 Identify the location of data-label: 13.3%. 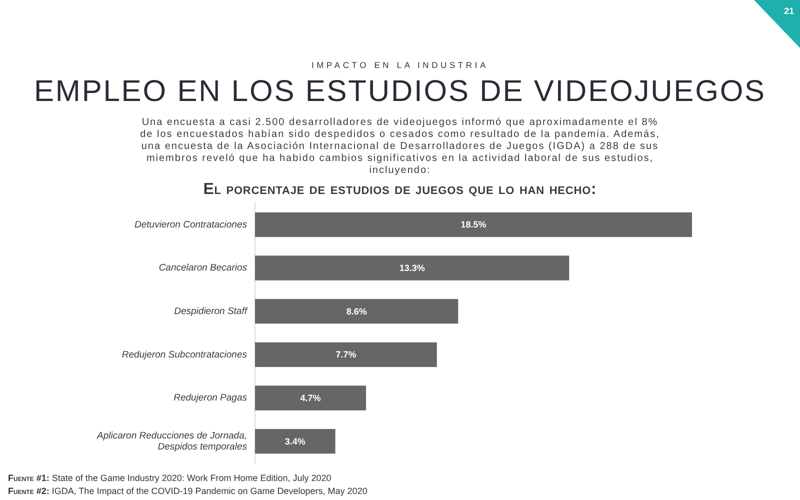
(412, 267).